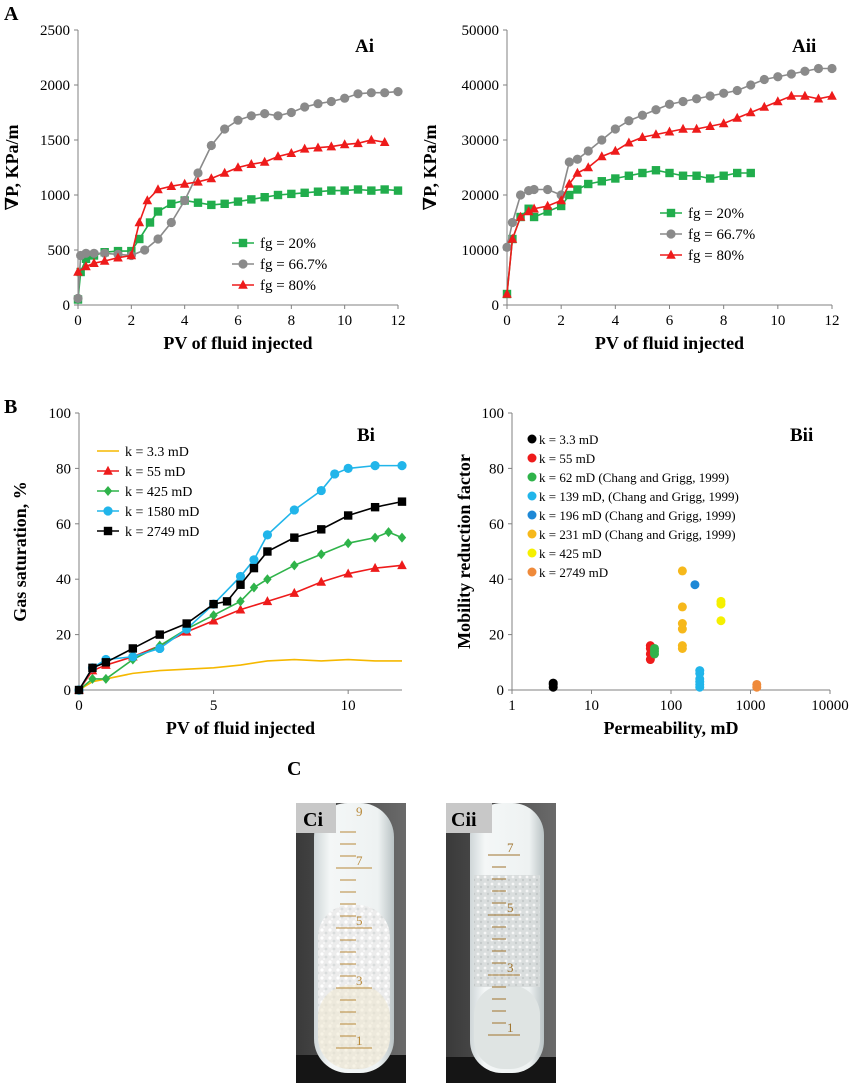 Image resolution: width=858 pixels, height=1083 pixels. I want to click on photo-ci-mark-9: 9, so click(359, 811).